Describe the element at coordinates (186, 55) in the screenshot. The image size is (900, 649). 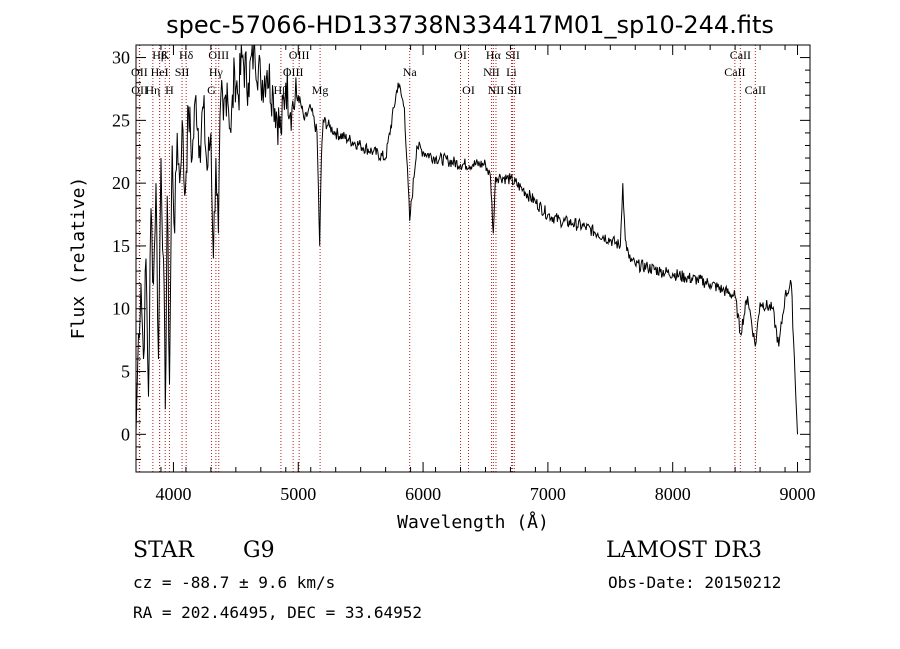
I see `spectral-line-label: Hδ` at that location.